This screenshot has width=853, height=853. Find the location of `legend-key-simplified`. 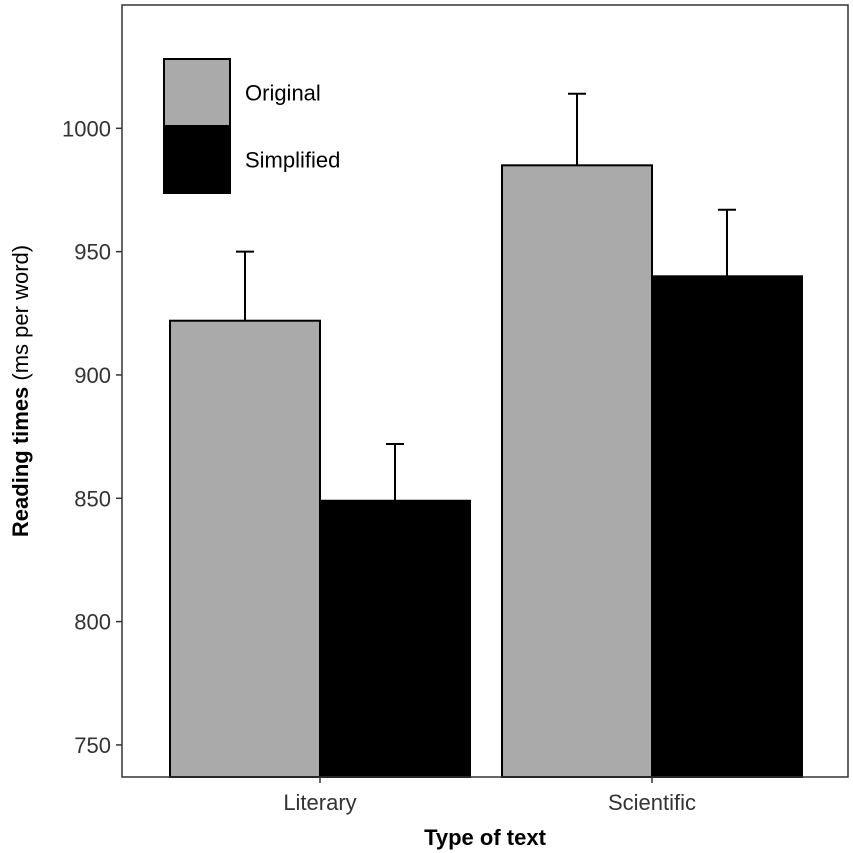

legend-key-simplified is located at coordinates (197, 159).